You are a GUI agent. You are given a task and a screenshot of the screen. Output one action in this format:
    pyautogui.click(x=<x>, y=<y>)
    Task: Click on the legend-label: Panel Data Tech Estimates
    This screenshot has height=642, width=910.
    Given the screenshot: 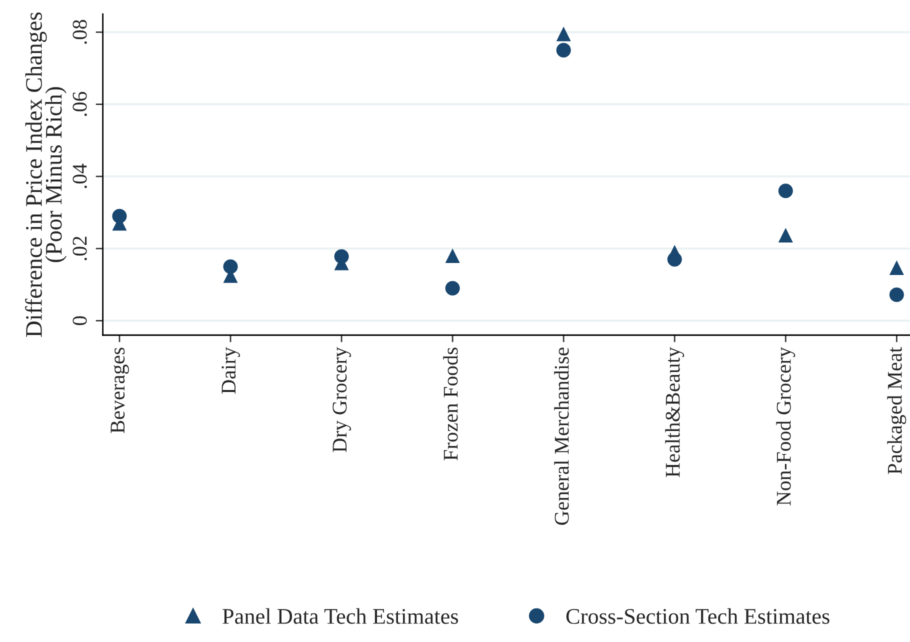 What is the action you would take?
    pyautogui.click(x=340, y=616)
    